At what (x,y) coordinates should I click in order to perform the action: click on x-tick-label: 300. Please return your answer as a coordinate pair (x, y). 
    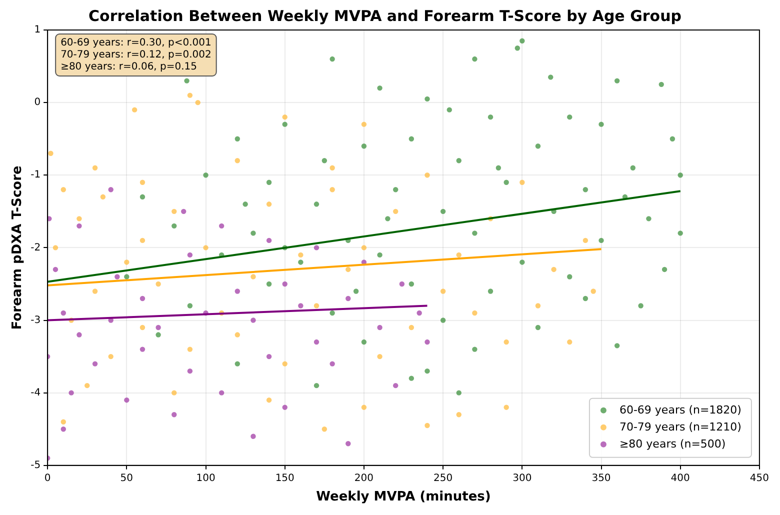
    Looking at the image, I should click on (522, 478).